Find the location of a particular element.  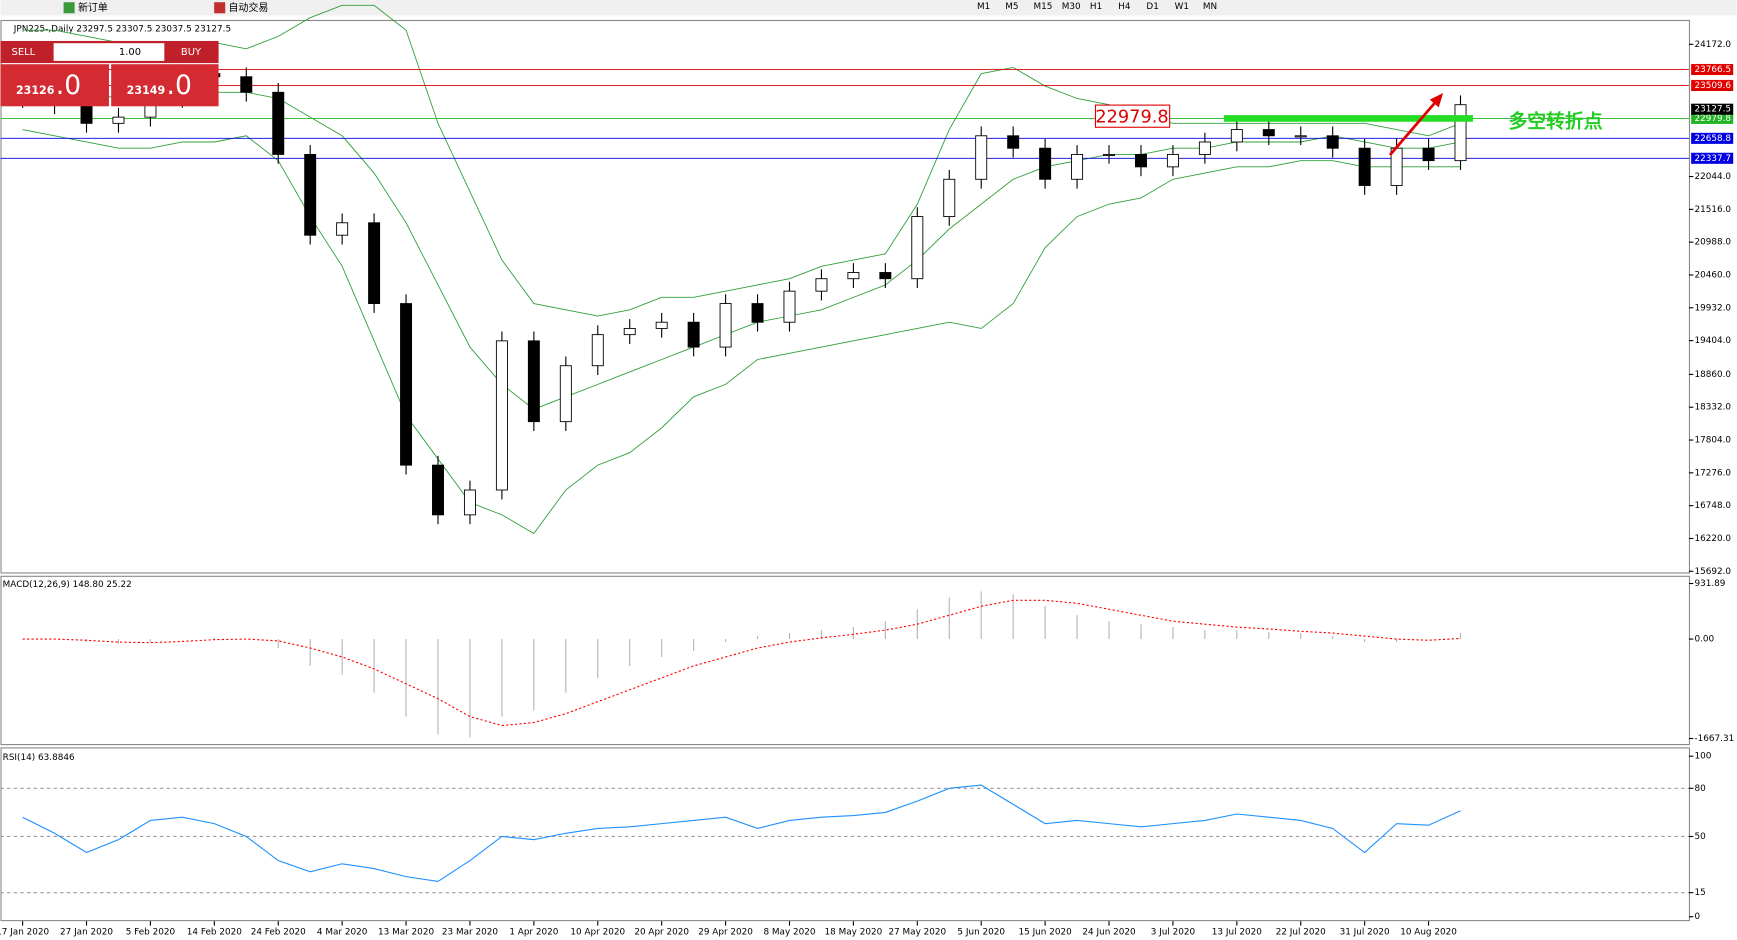

auto-trading: 自动交易 is located at coordinates (249, 7).